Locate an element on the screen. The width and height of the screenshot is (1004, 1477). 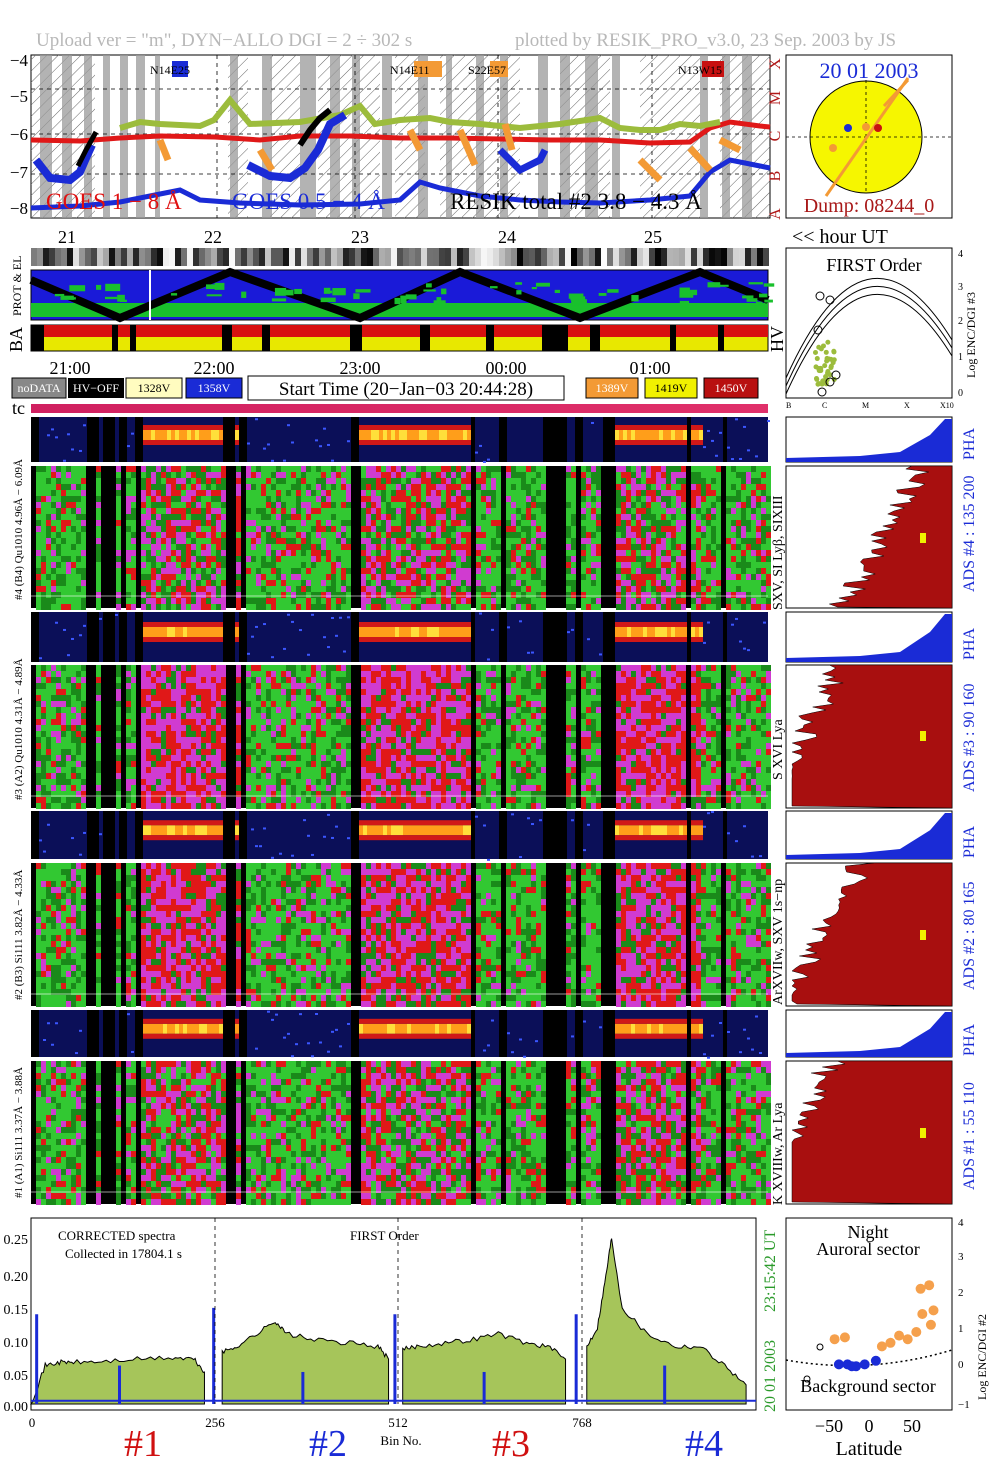
hour-unit-label: << hour UT is located at coordinates (840, 237).